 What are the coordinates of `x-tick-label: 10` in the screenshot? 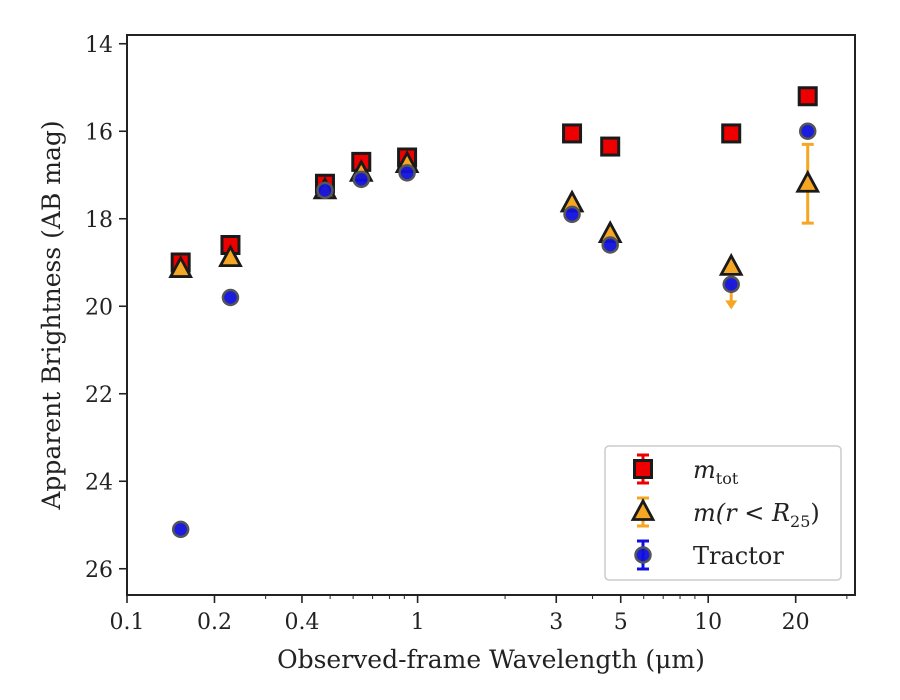 It's located at (708, 622).